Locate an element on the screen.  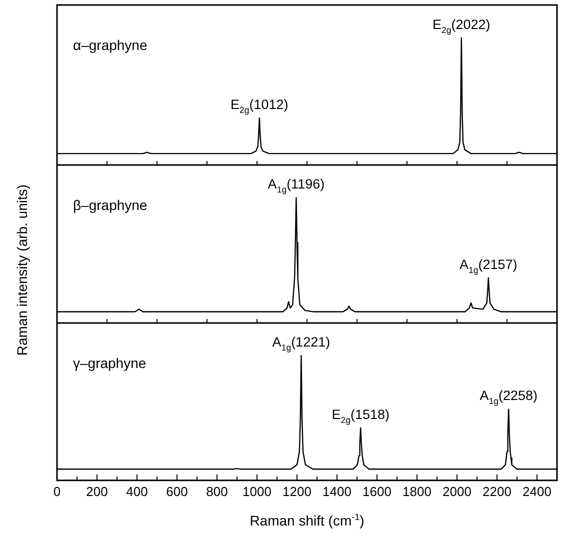
y-axis-title: Raman intensity (arb. units) is located at coordinates (22, 270).